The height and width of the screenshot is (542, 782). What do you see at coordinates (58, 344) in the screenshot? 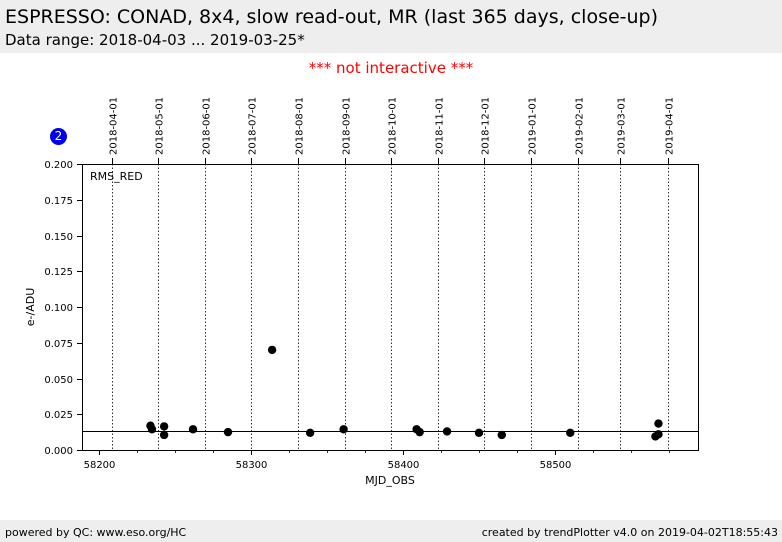
I see `y-tick-label: 0.075` at bounding box center [58, 344].